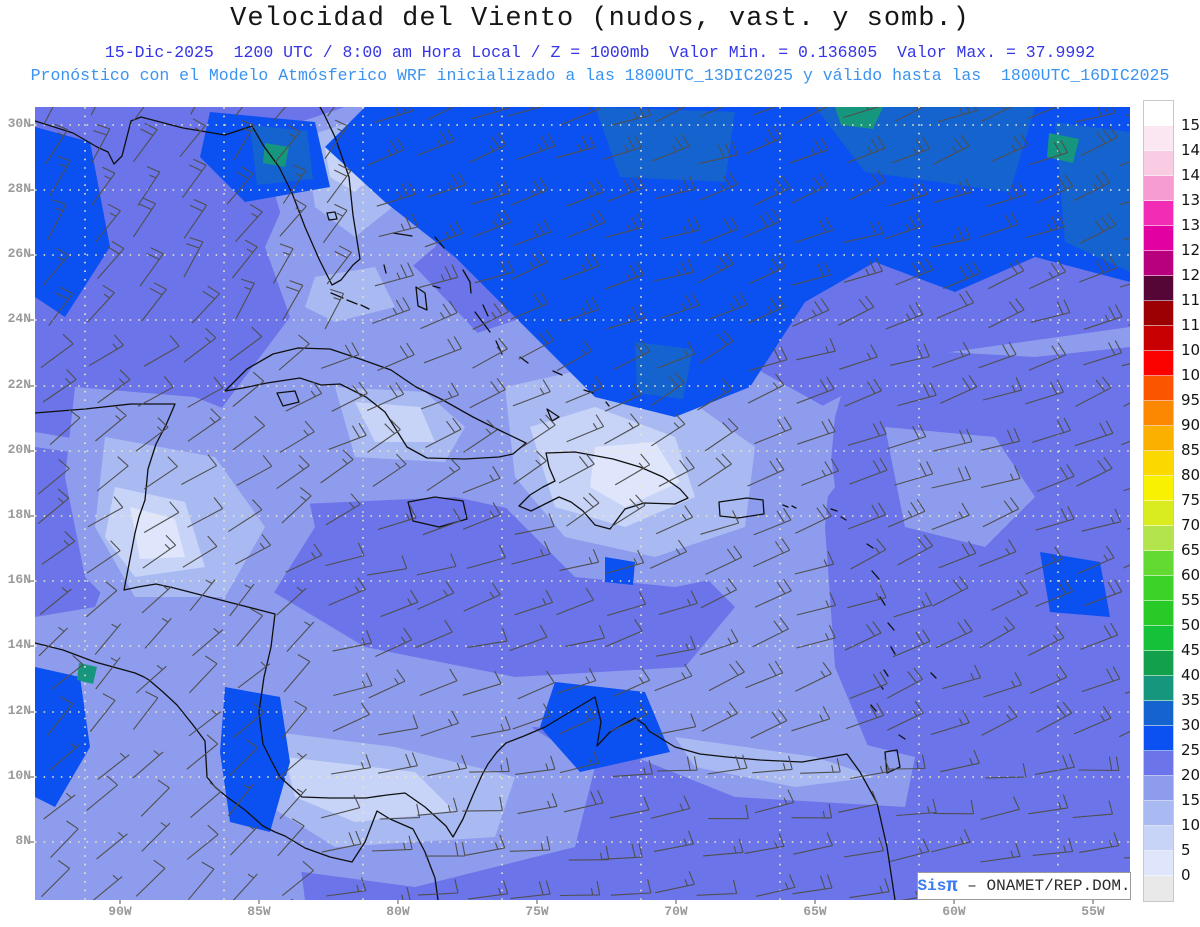 This screenshot has height=927, width=1200. What do you see at coordinates (1024, 886) in the screenshot?
I see `watermark-badge: Sis π – ONAMET/REP.DOM.` at bounding box center [1024, 886].